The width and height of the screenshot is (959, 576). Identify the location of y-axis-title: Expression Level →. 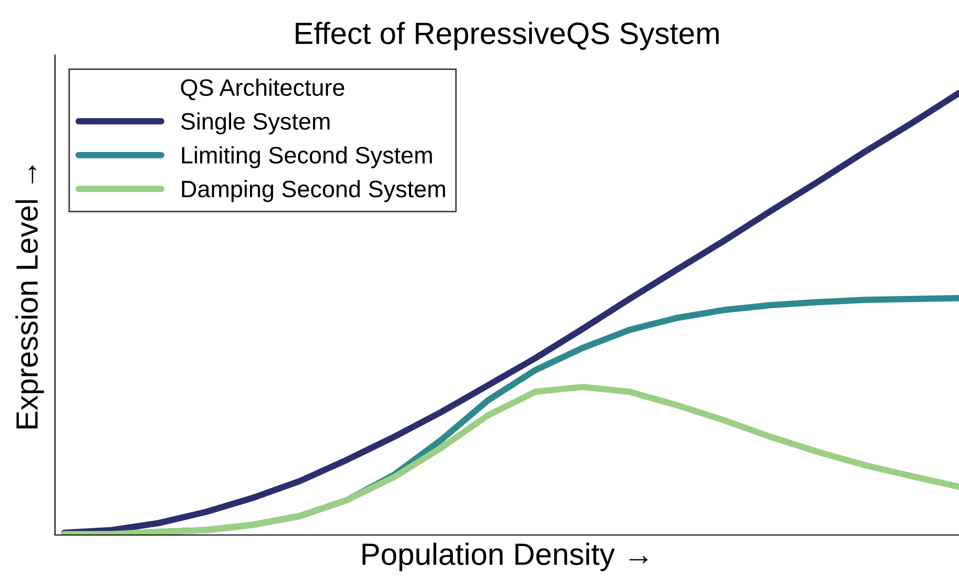
(29, 296).